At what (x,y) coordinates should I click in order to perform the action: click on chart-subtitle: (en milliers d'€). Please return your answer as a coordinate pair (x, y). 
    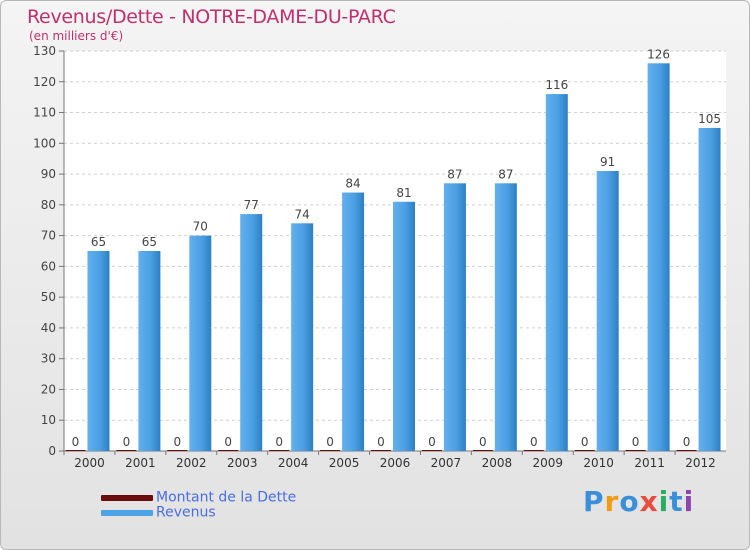
    Looking at the image, I should click on (76, 36).